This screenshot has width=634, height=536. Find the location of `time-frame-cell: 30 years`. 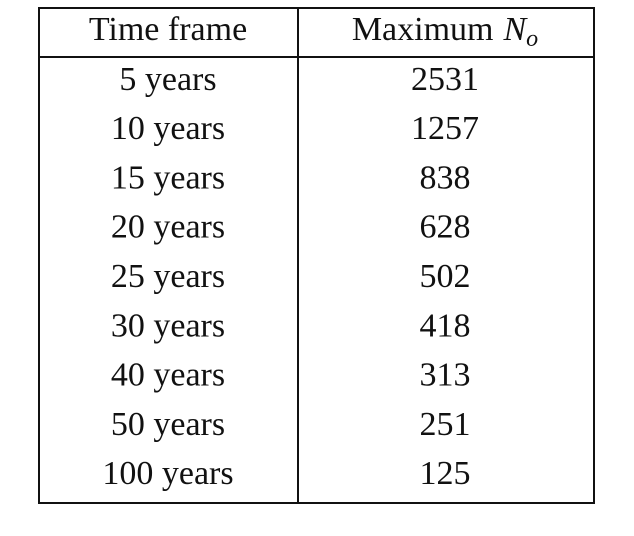

time-frame-cell: 30 years is located at coordinates (168, 325).